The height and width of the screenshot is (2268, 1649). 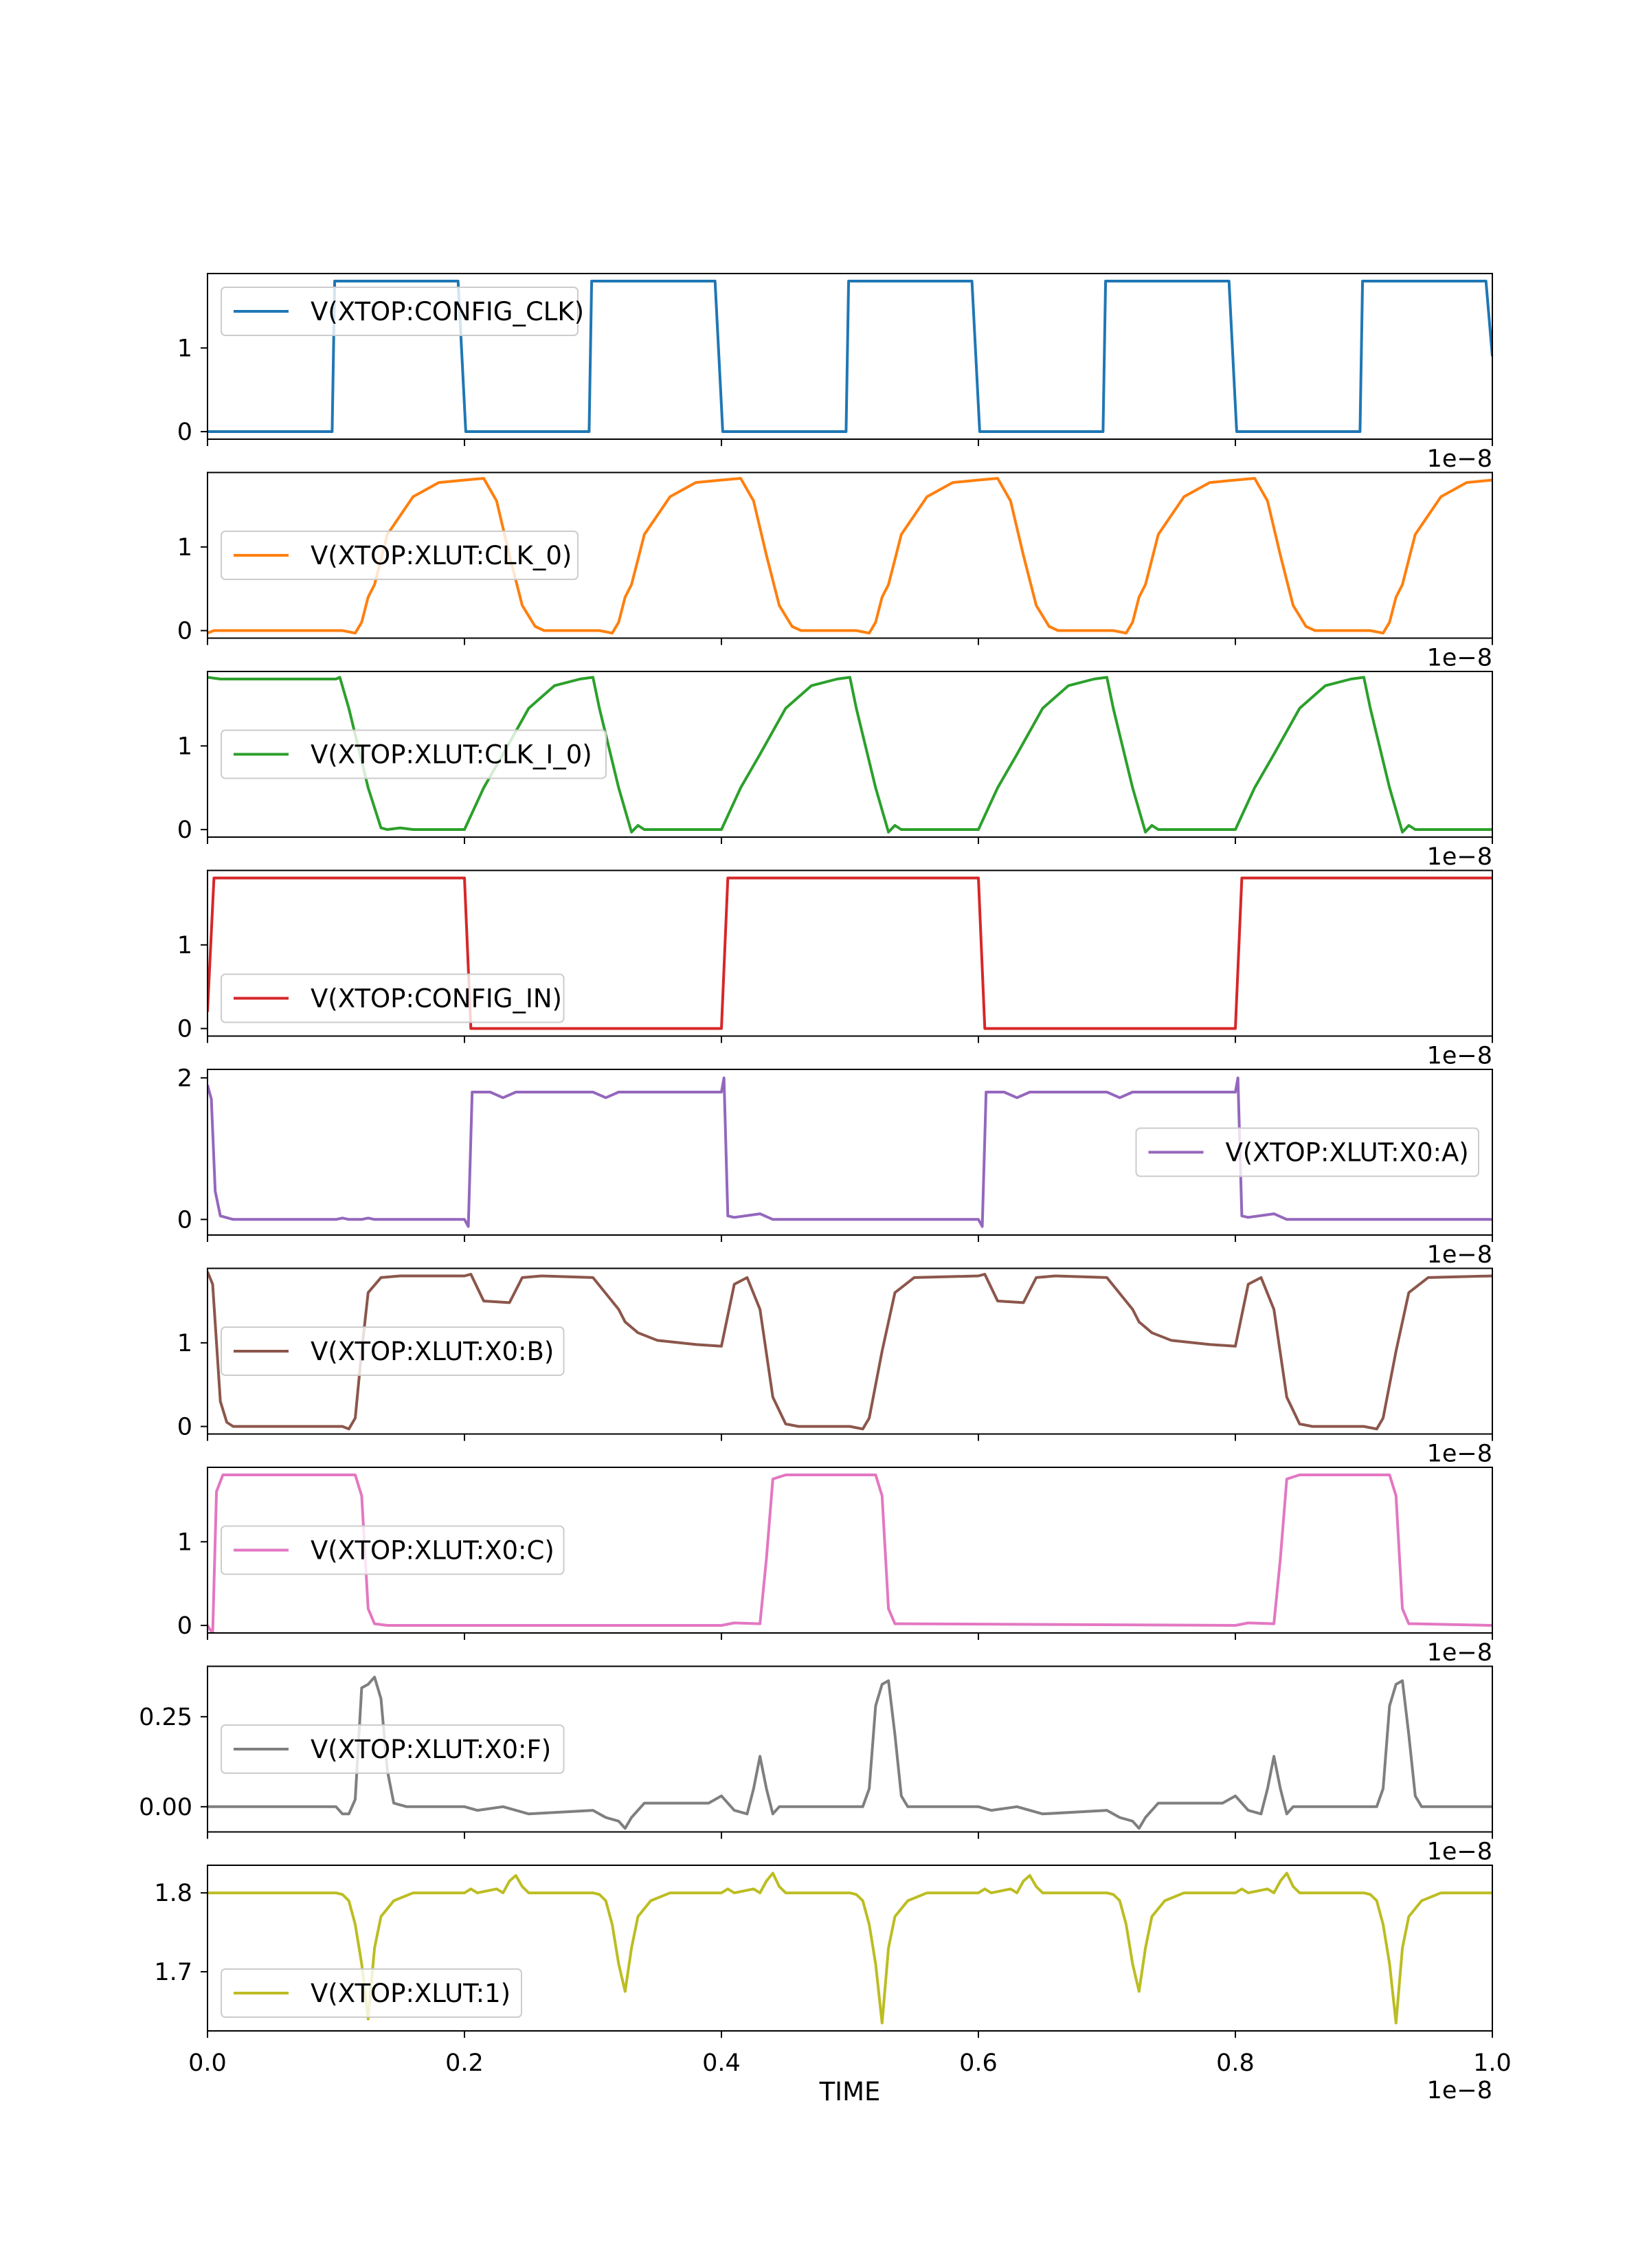 What do you see at coordinates (436, 999) in the screenshot?
I see `legend-label: V(XTOP:CONFIG_IN)` at bounding box center [436, 999].